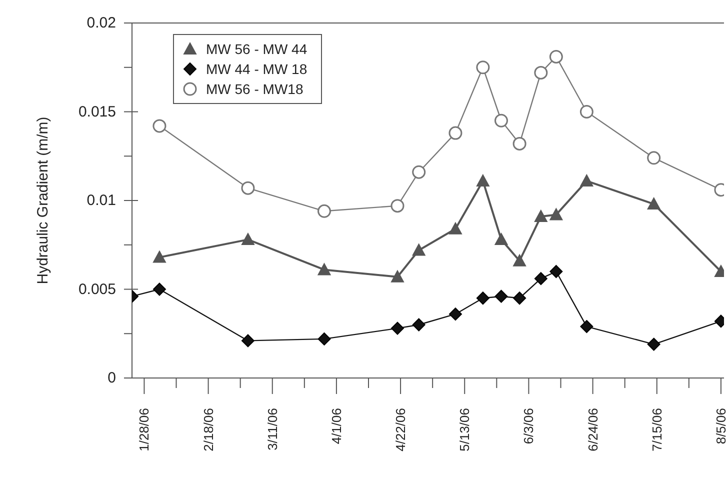  I want to click on x-tick-label: 7/15/06, so click(656, 430).